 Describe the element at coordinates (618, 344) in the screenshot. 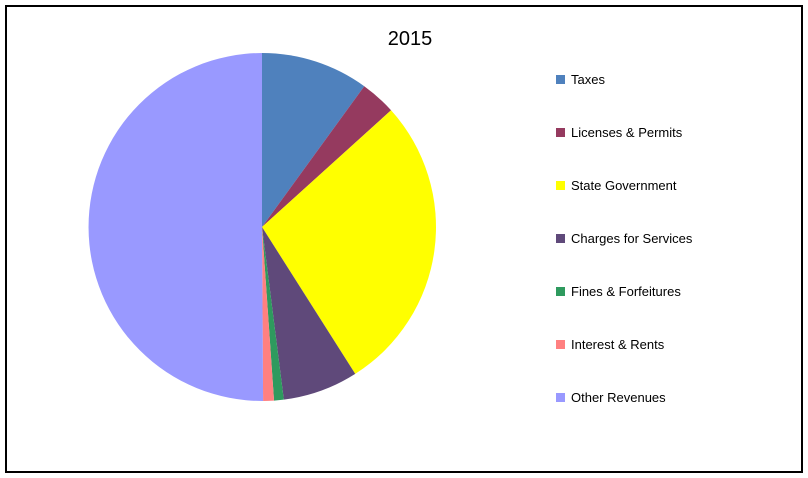

I see `legend-label: Interest & Rents` at that location.